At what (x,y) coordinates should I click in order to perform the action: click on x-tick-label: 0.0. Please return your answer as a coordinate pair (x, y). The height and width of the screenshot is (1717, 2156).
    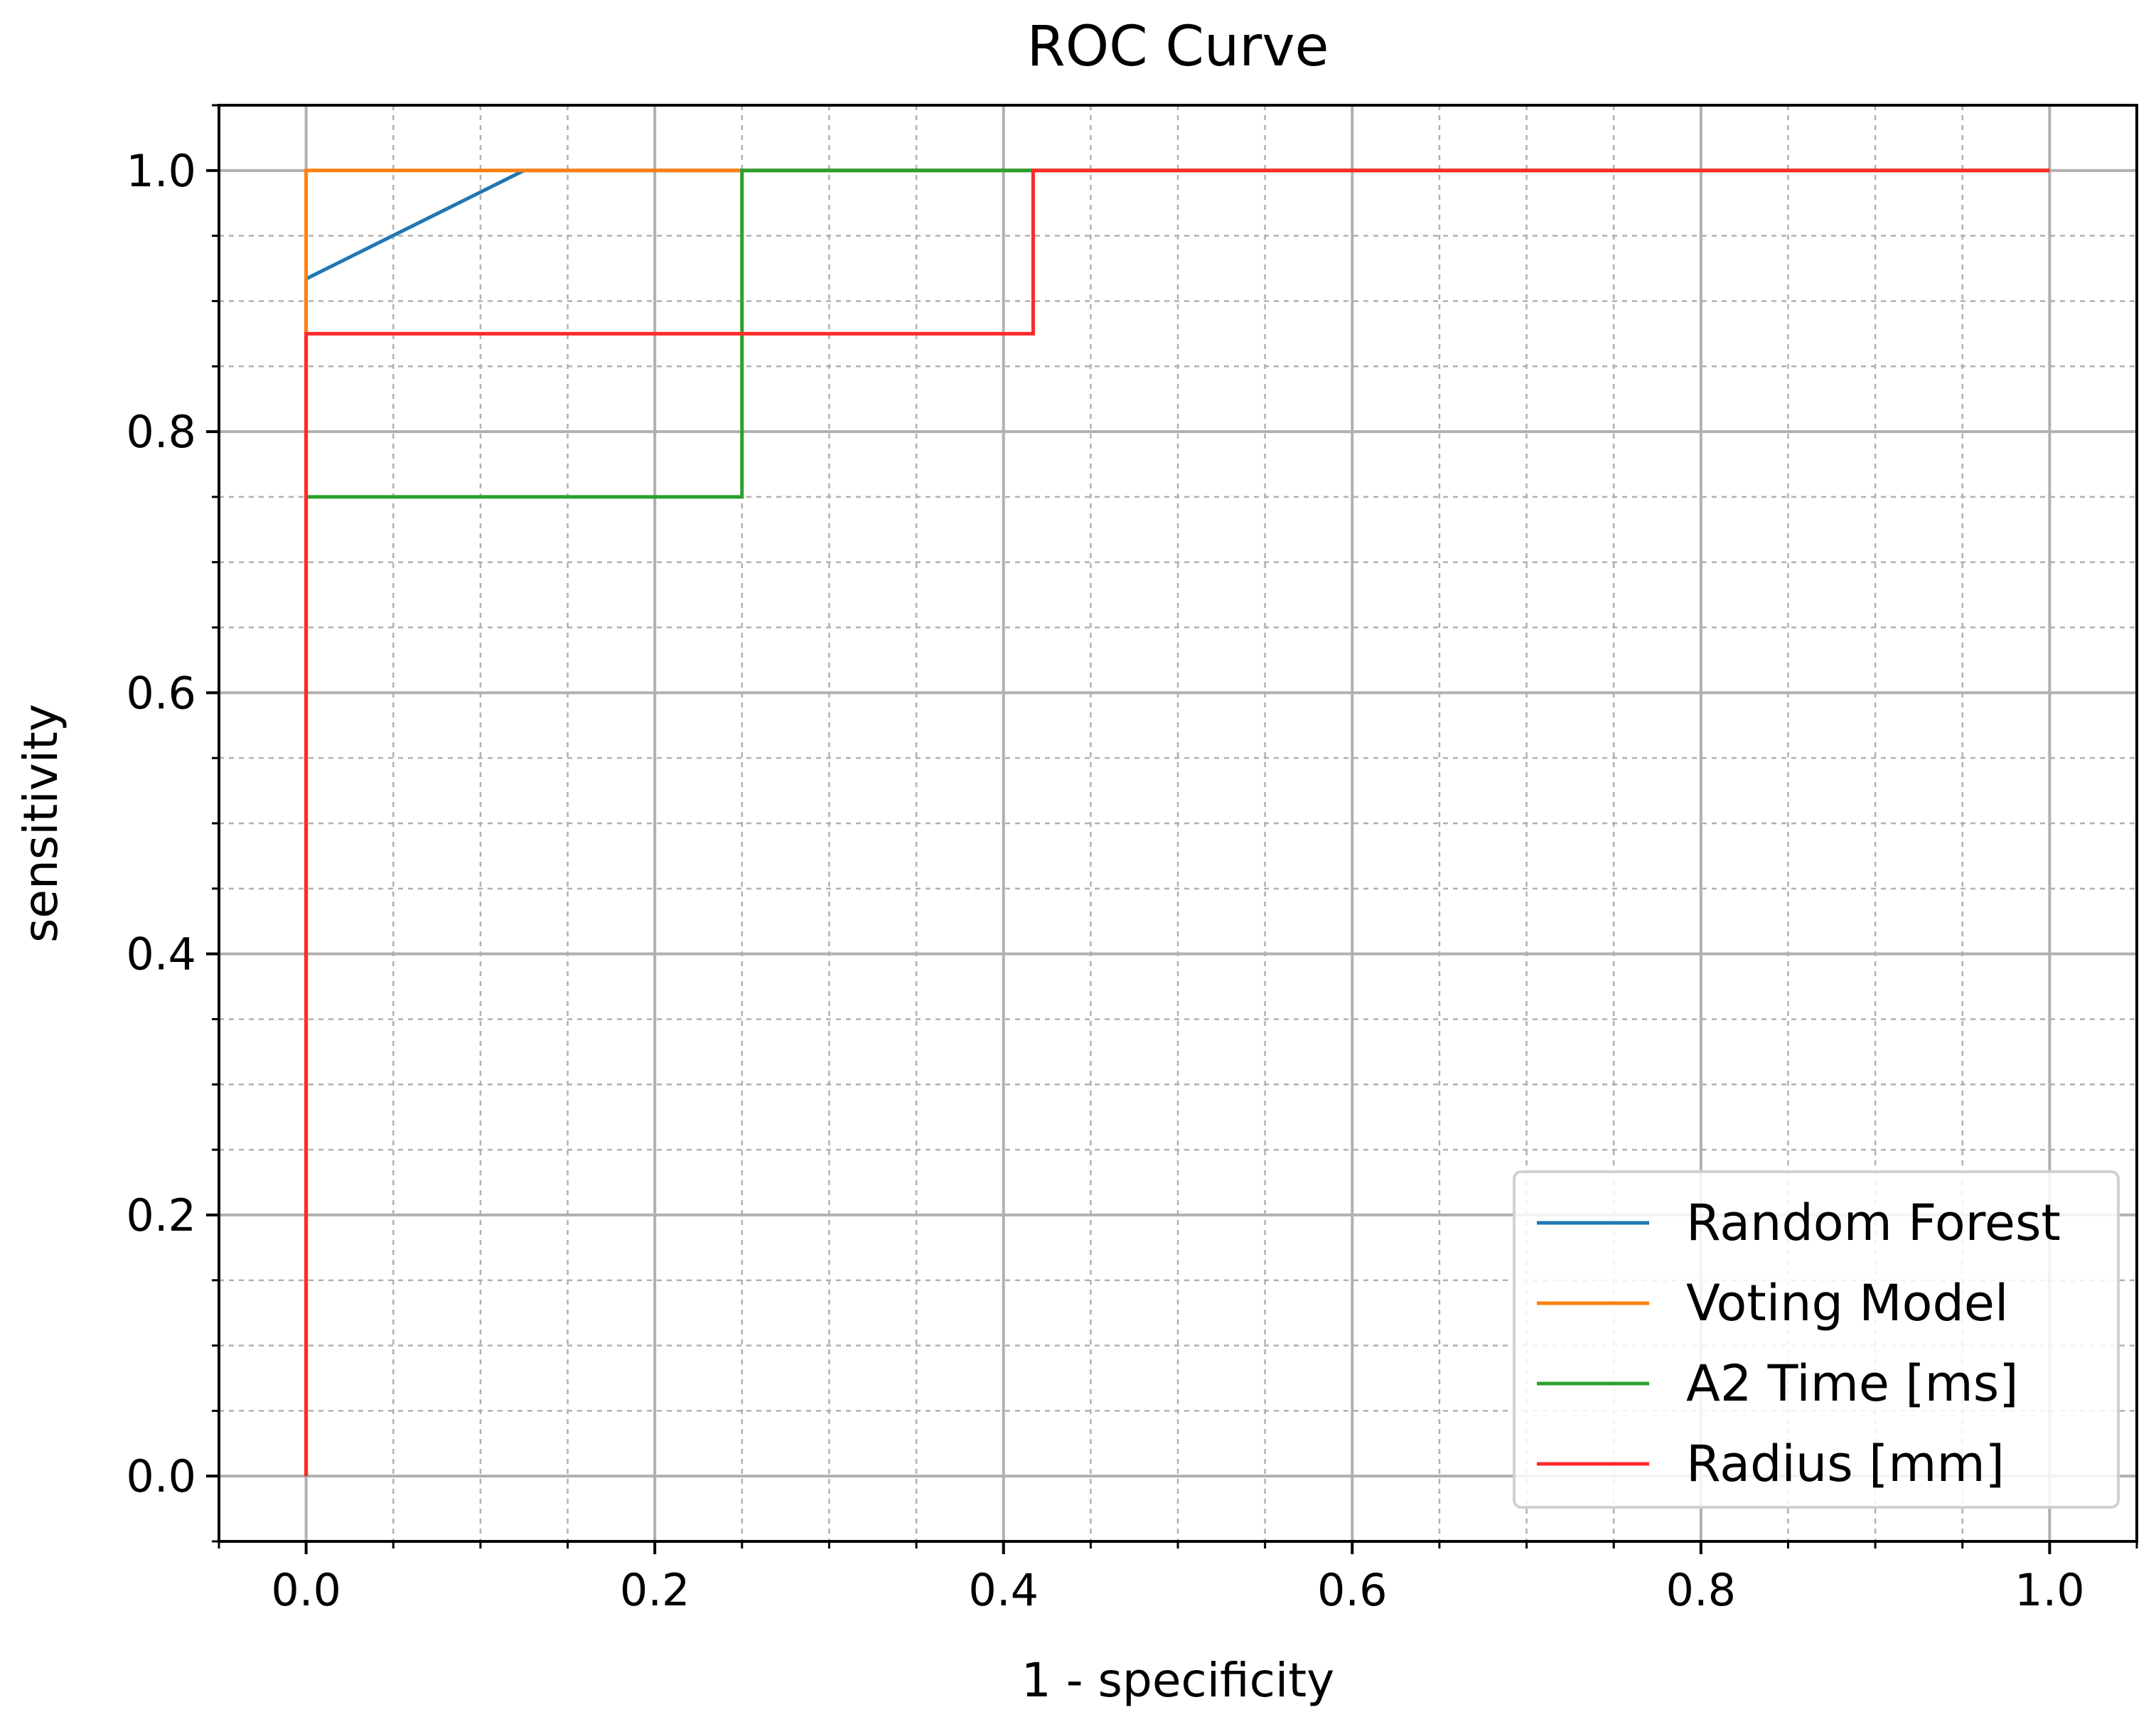
    Looking at the image, I should click on (306, 1590).